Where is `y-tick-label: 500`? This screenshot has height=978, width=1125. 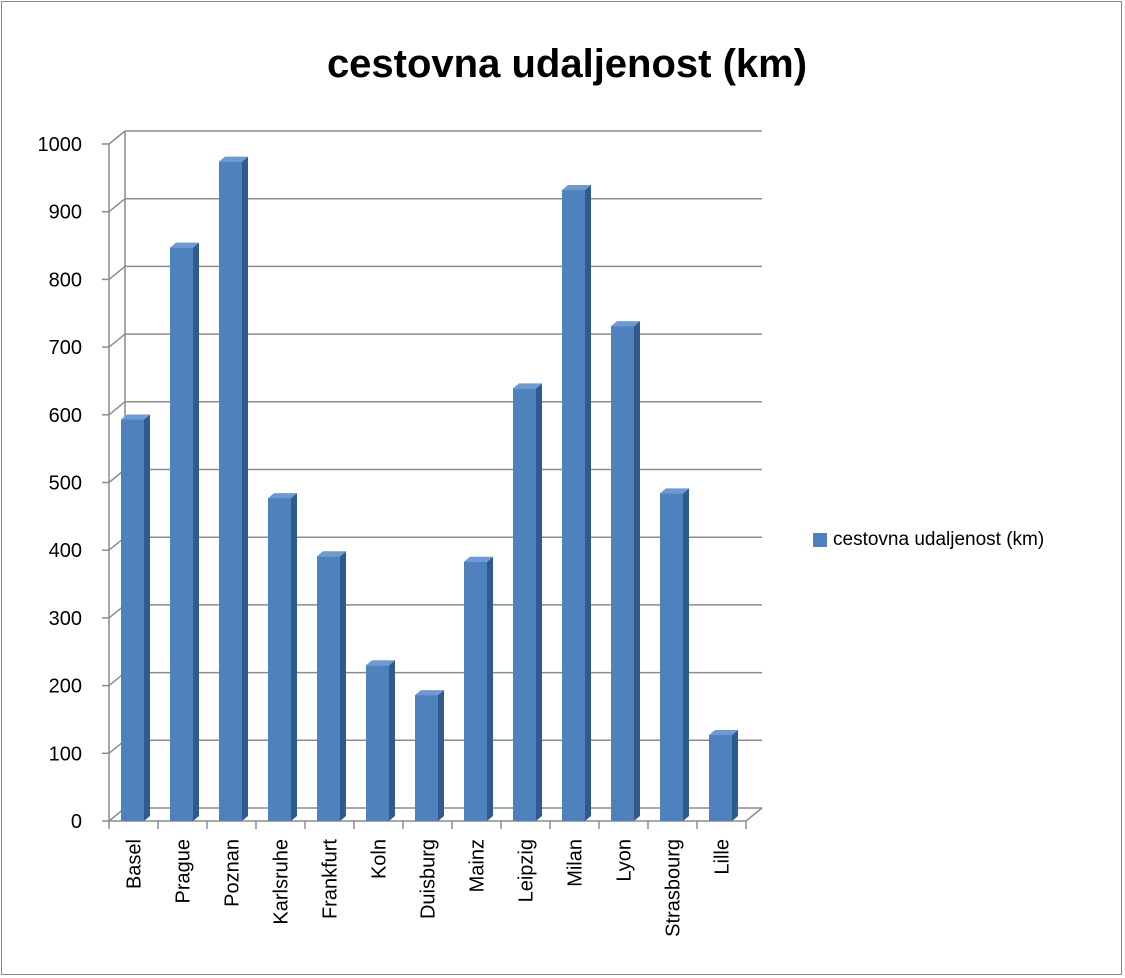 y-tick-label: 500 is located at coordinates (65, 484).